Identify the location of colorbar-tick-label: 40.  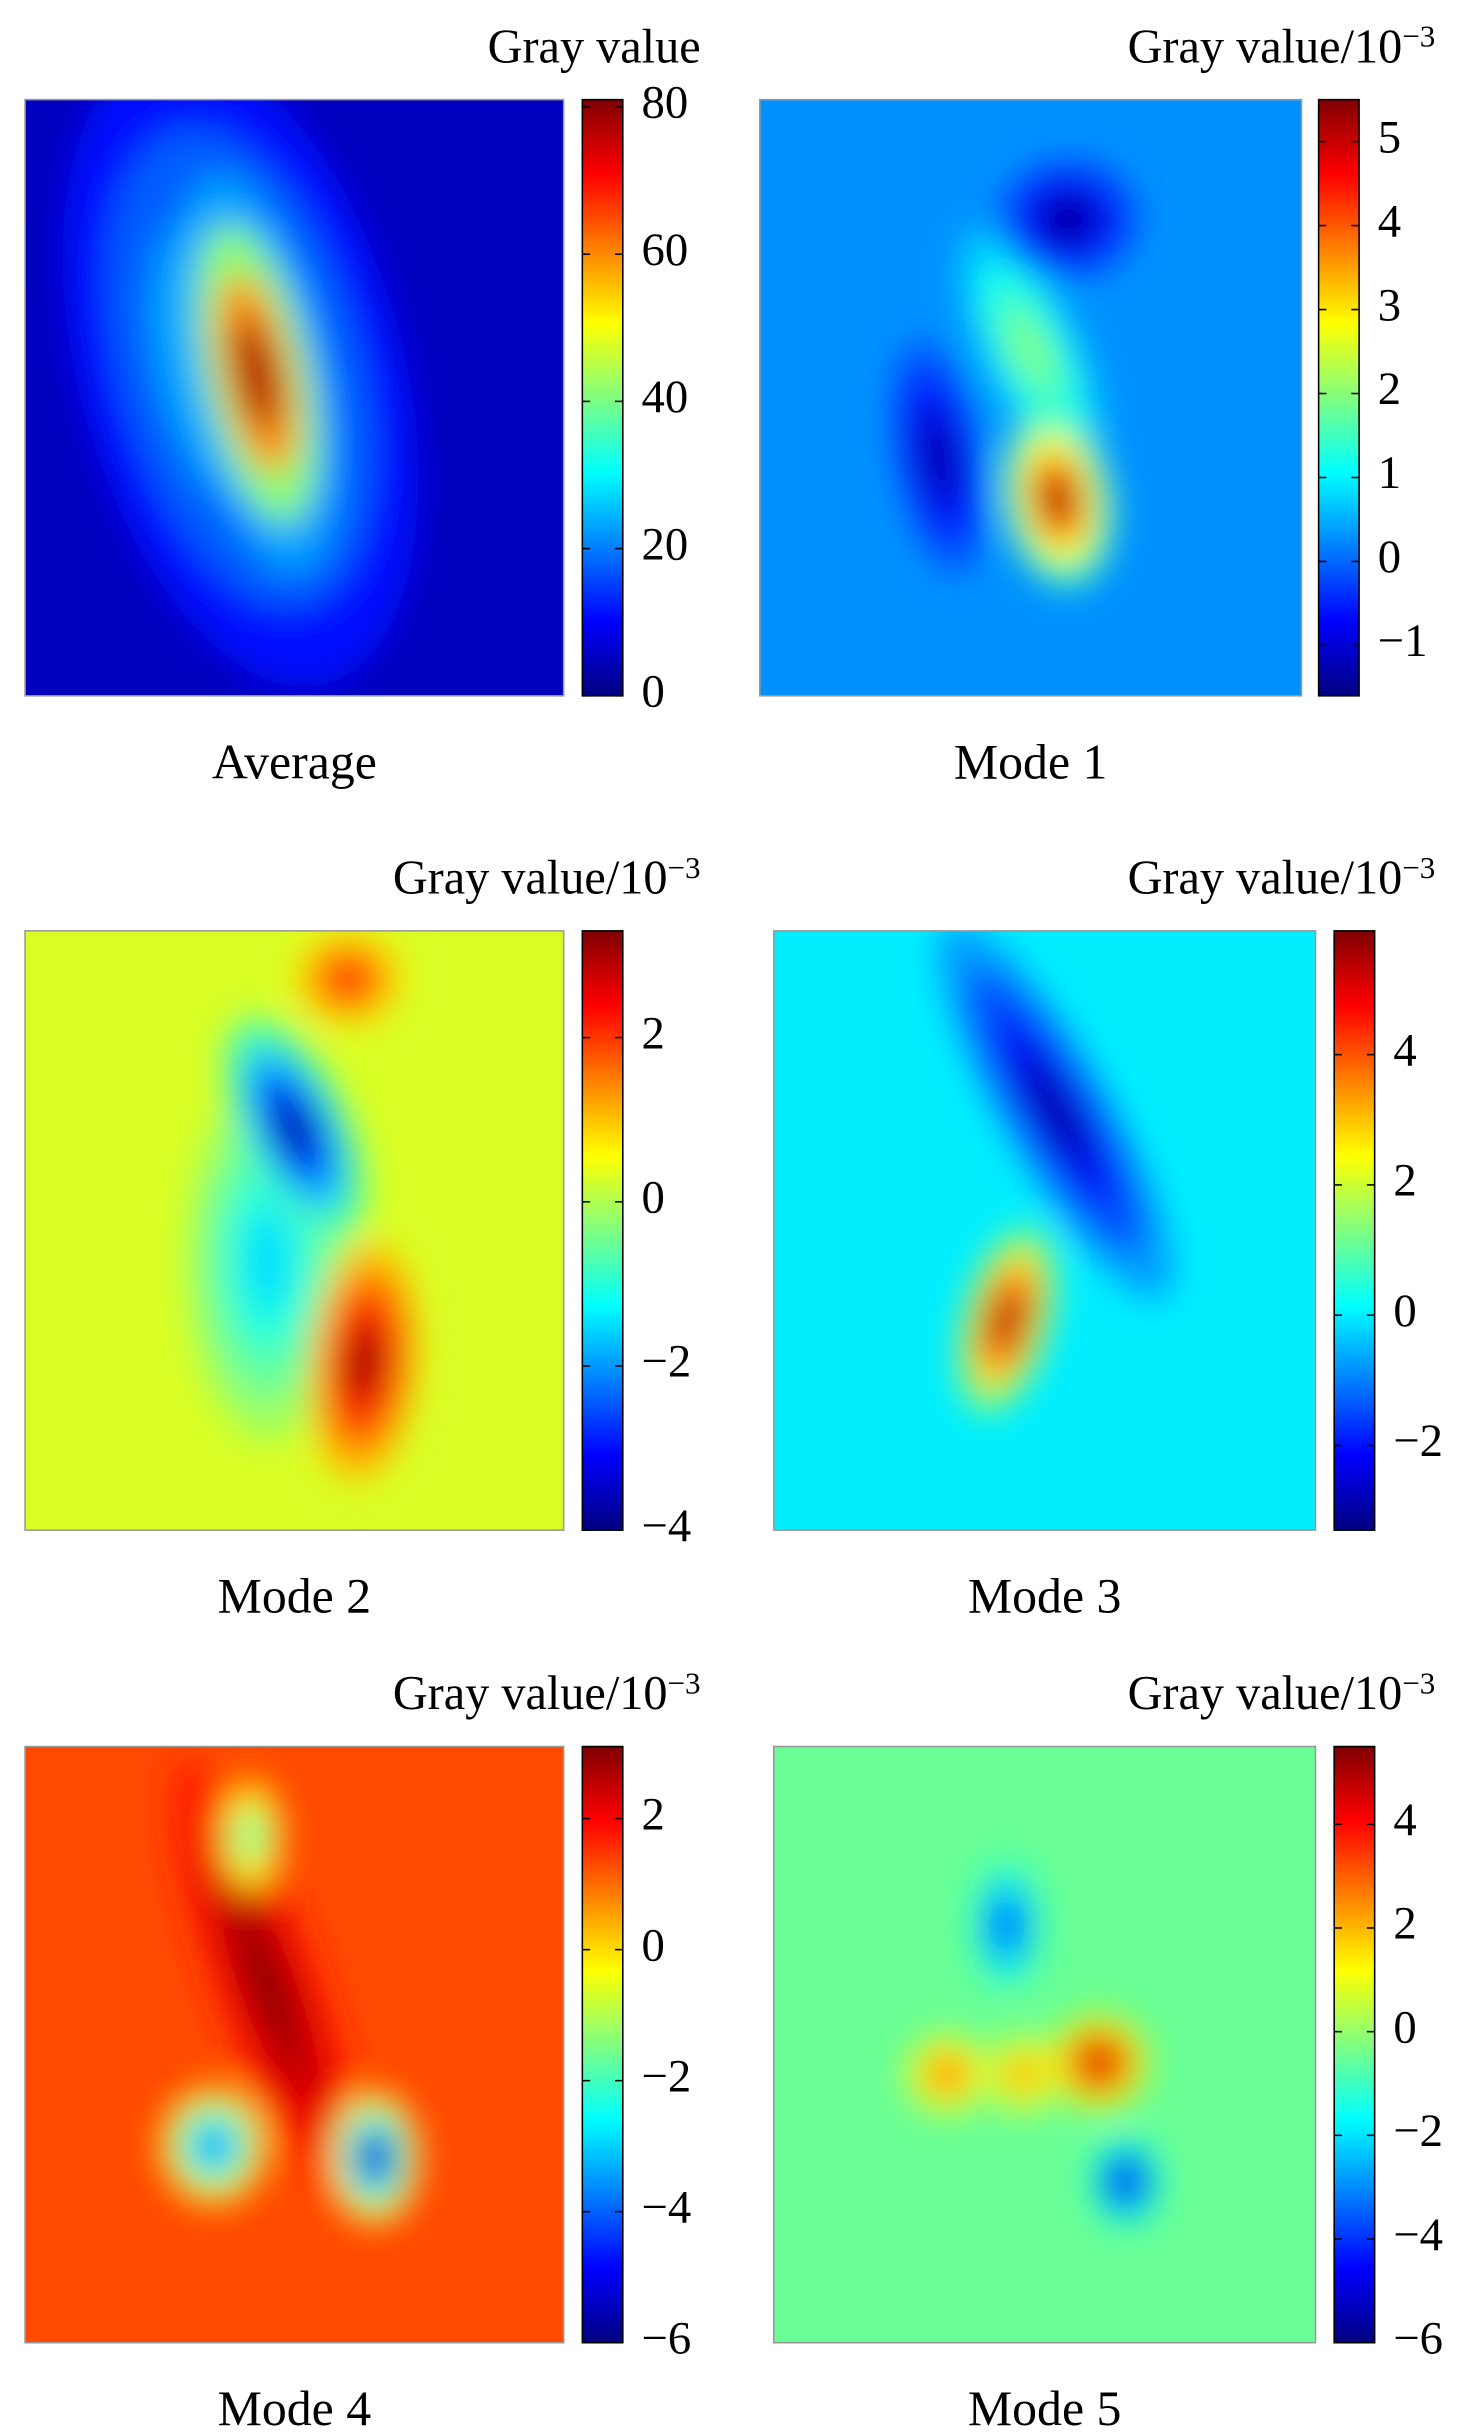
(664, 397).